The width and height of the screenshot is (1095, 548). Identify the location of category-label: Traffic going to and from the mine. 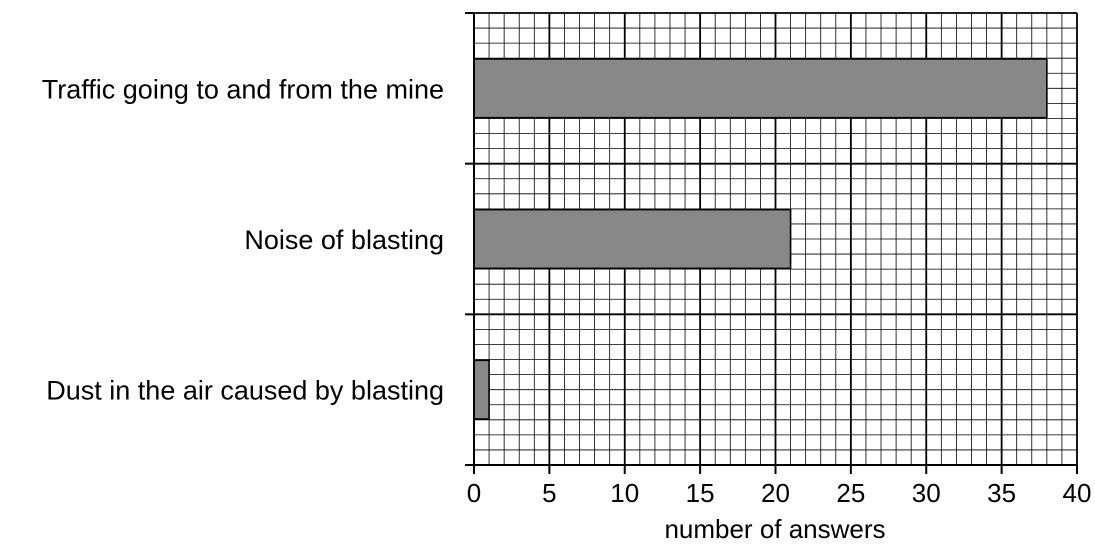
(243, 89).